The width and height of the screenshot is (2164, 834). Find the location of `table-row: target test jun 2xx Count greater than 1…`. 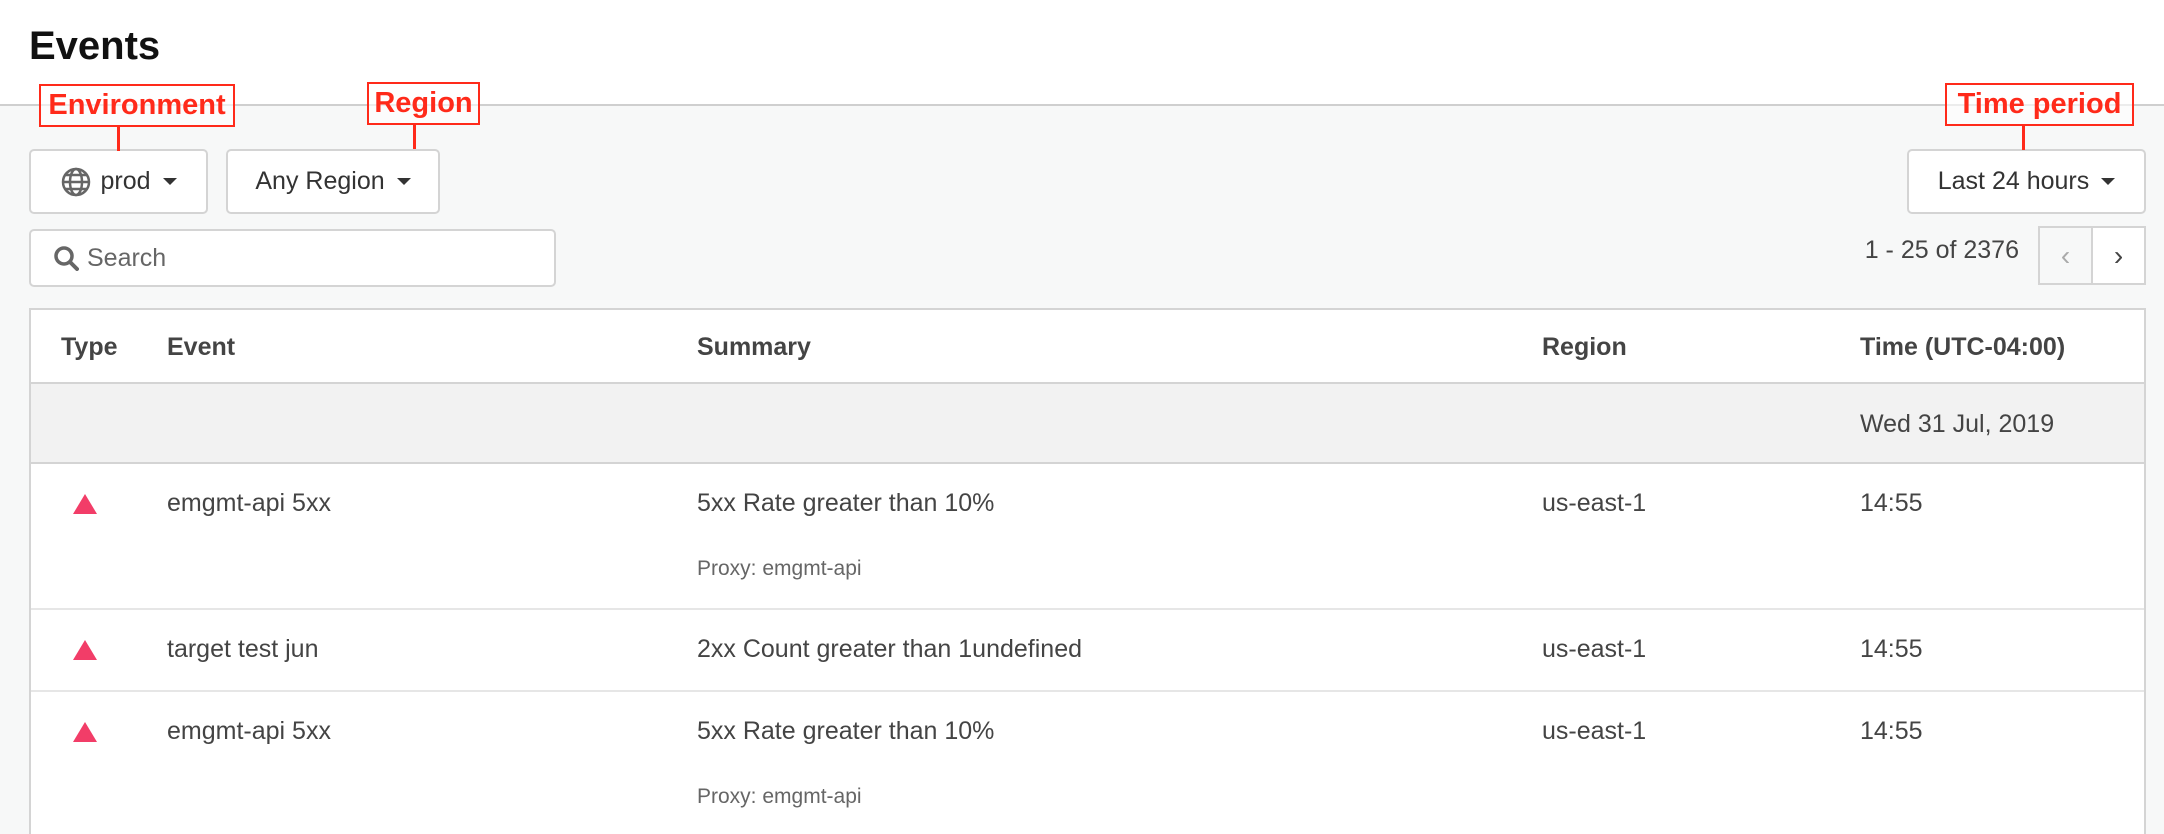

table-row: target test jun 2xx Count greater than 1… is located at coordinates (1087, 651).